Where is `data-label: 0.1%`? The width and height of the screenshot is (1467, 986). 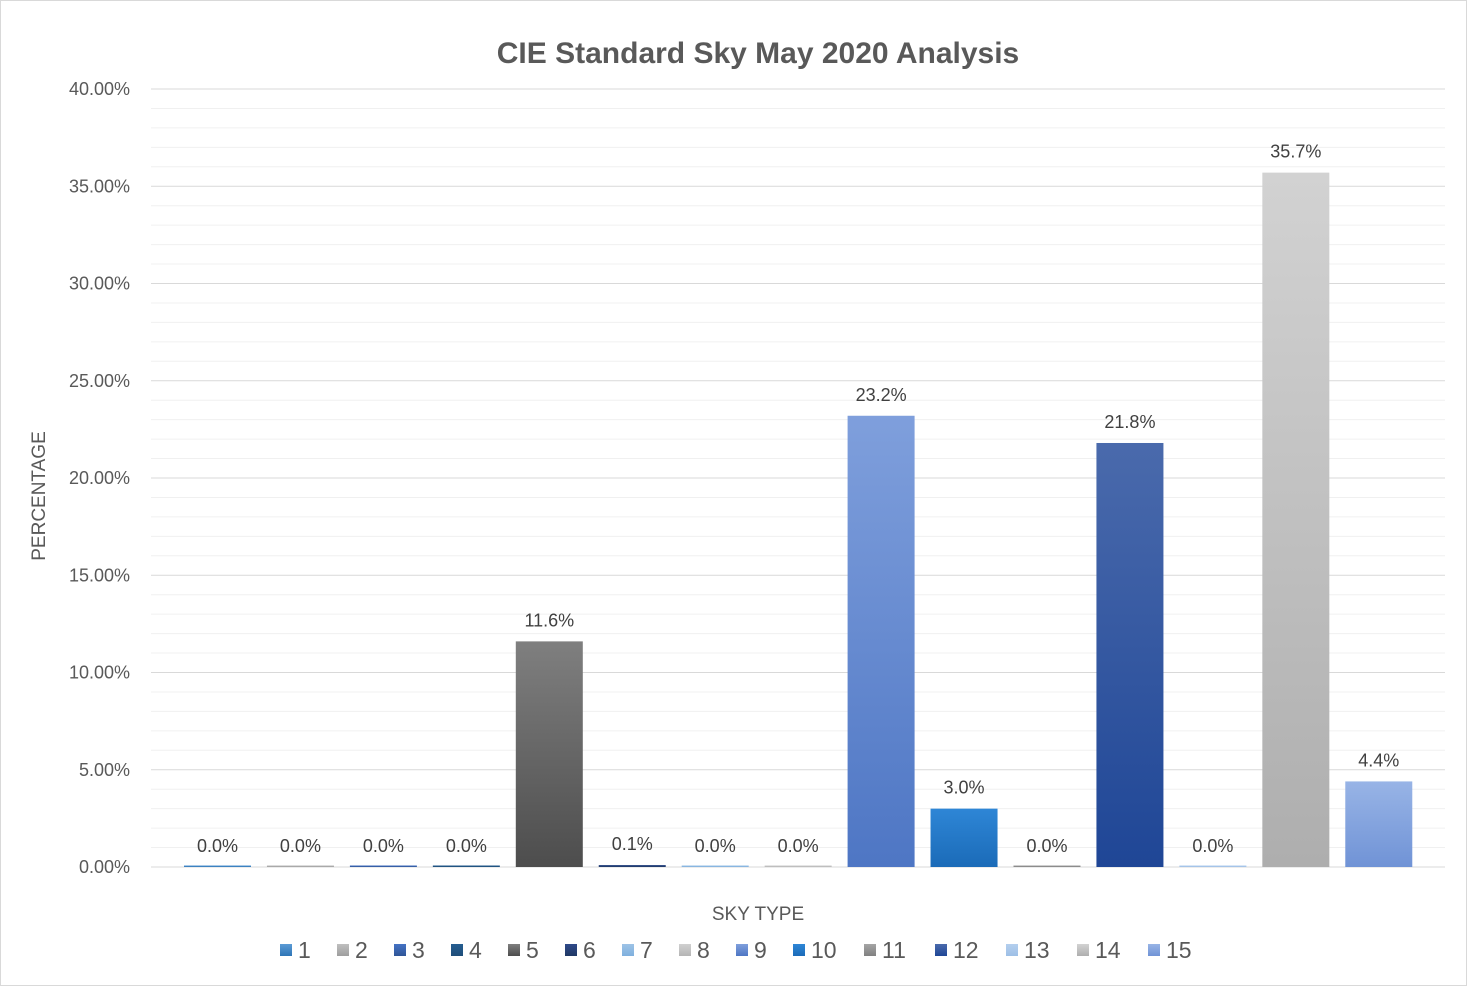
data-label: 0.1% is located at coordinates (632, 844).